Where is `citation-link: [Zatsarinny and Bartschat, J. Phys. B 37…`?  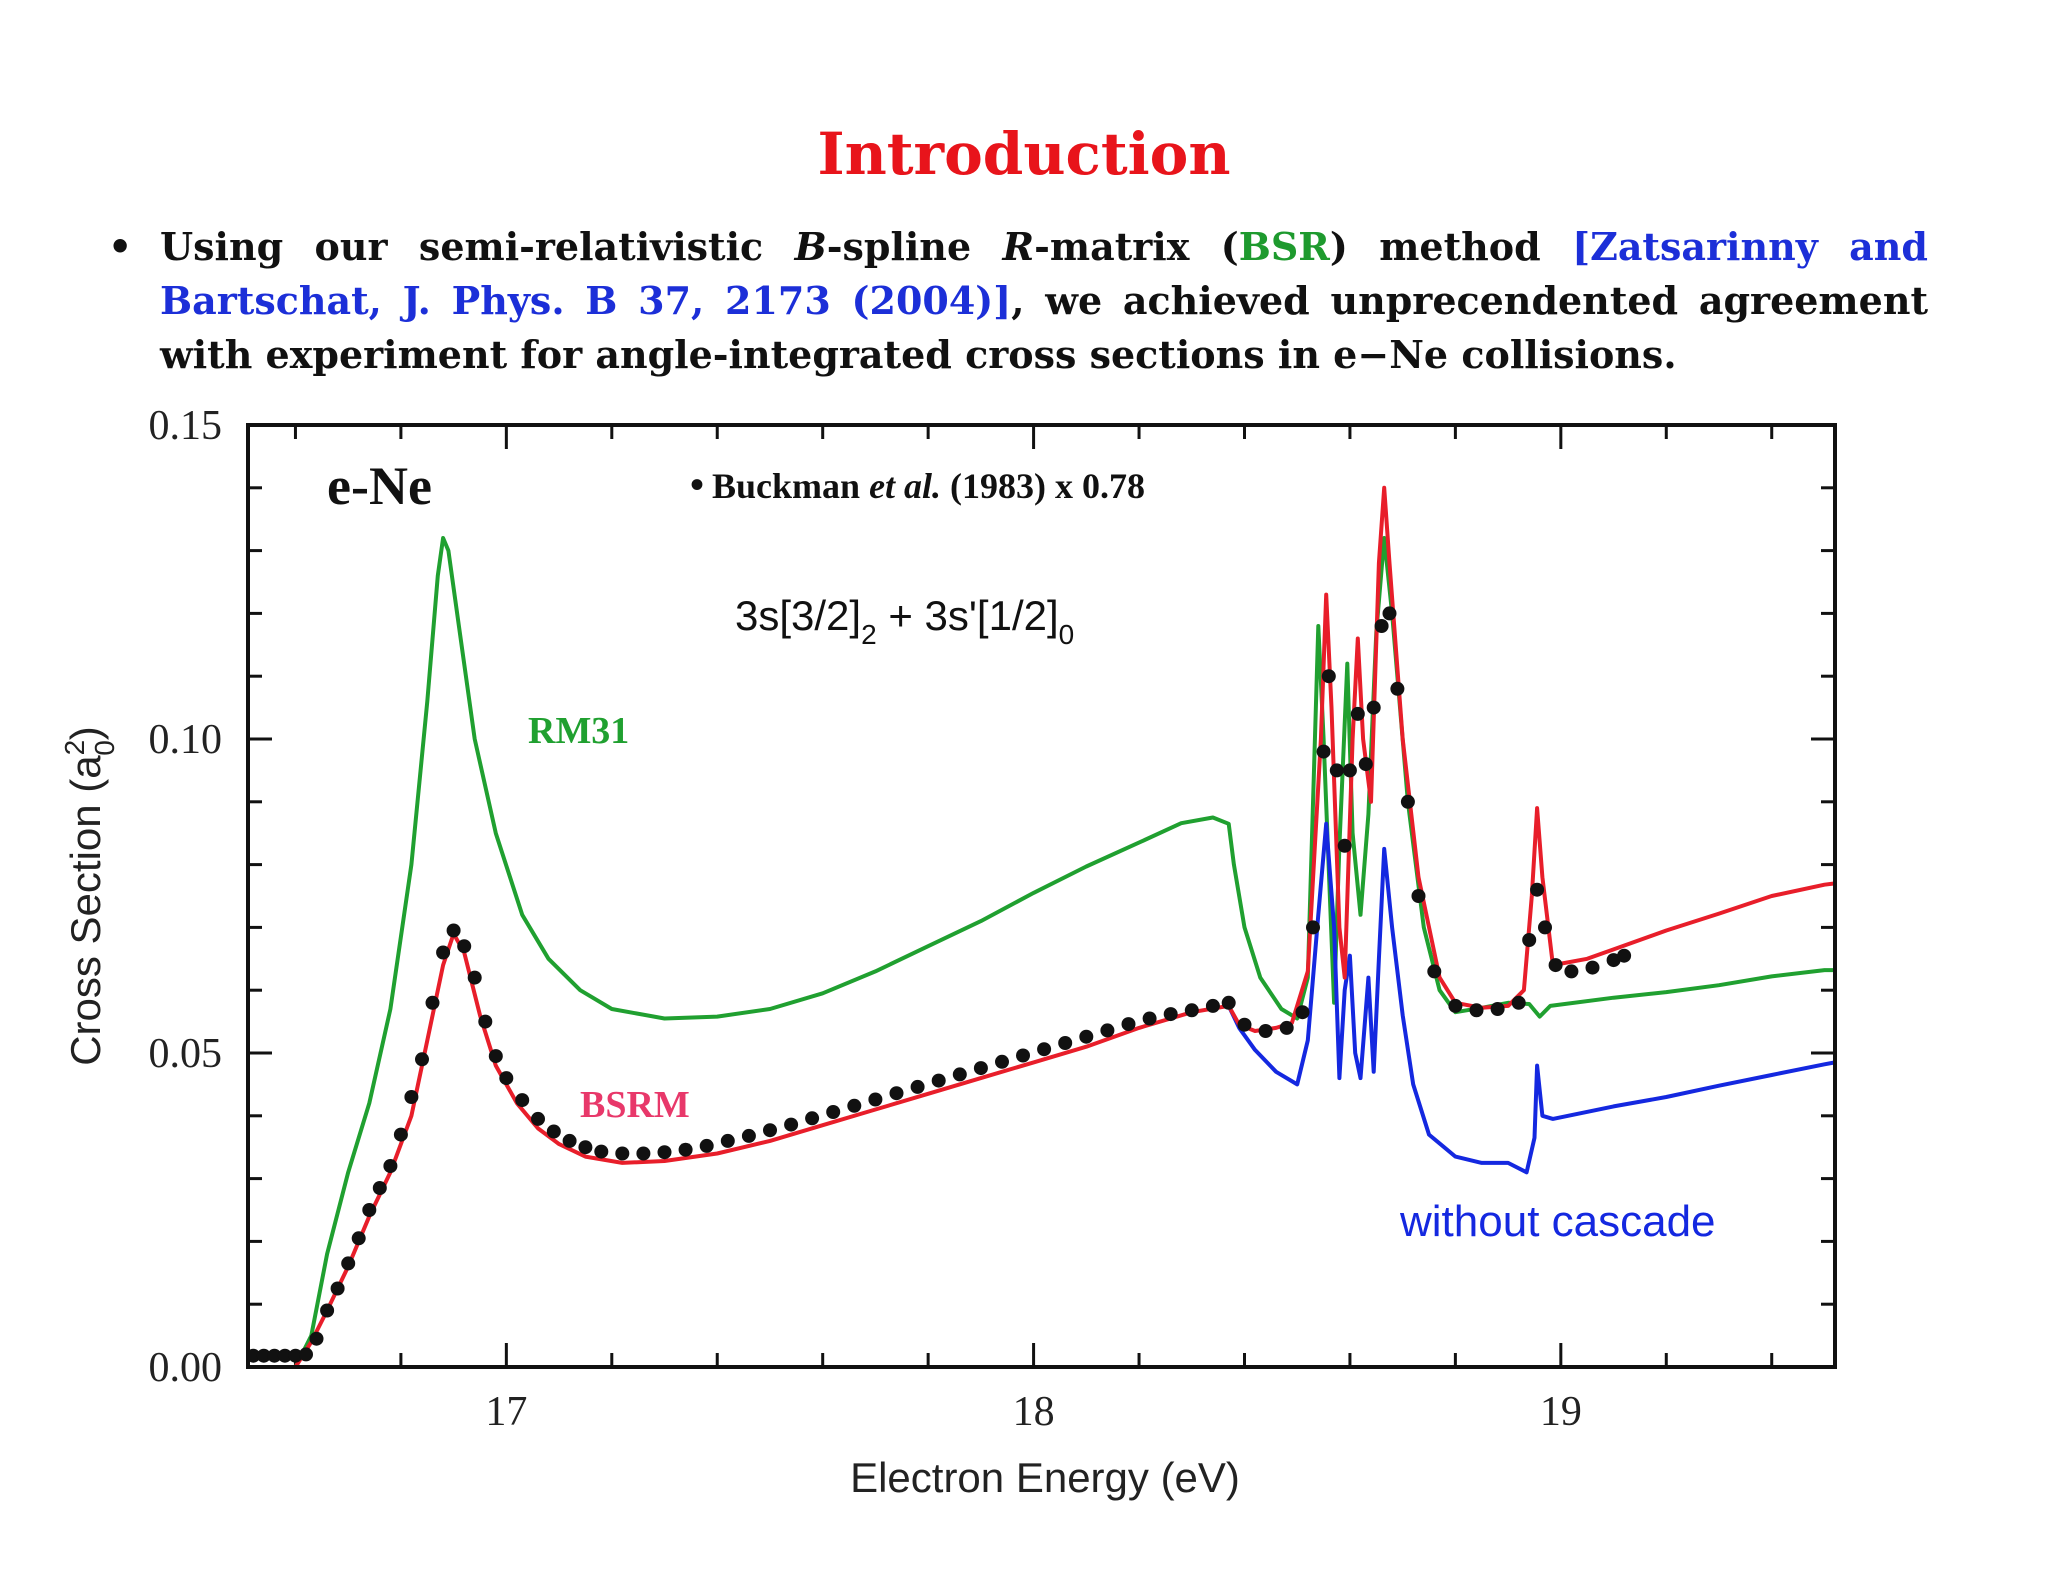
citation-link: [Zatsarinny and Bartschat, J. Phys. B 37… is located at coordinates (1044, 273).